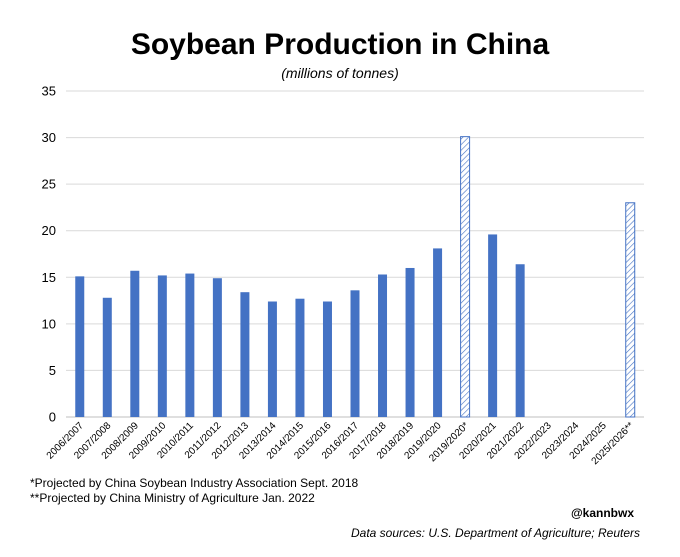 The height and width of the screenshot is (557, 680). What do you see at coordinates (49, 230) in the screenshot?
I see `y-tick-label: 20` at bounding box center [49, 230].